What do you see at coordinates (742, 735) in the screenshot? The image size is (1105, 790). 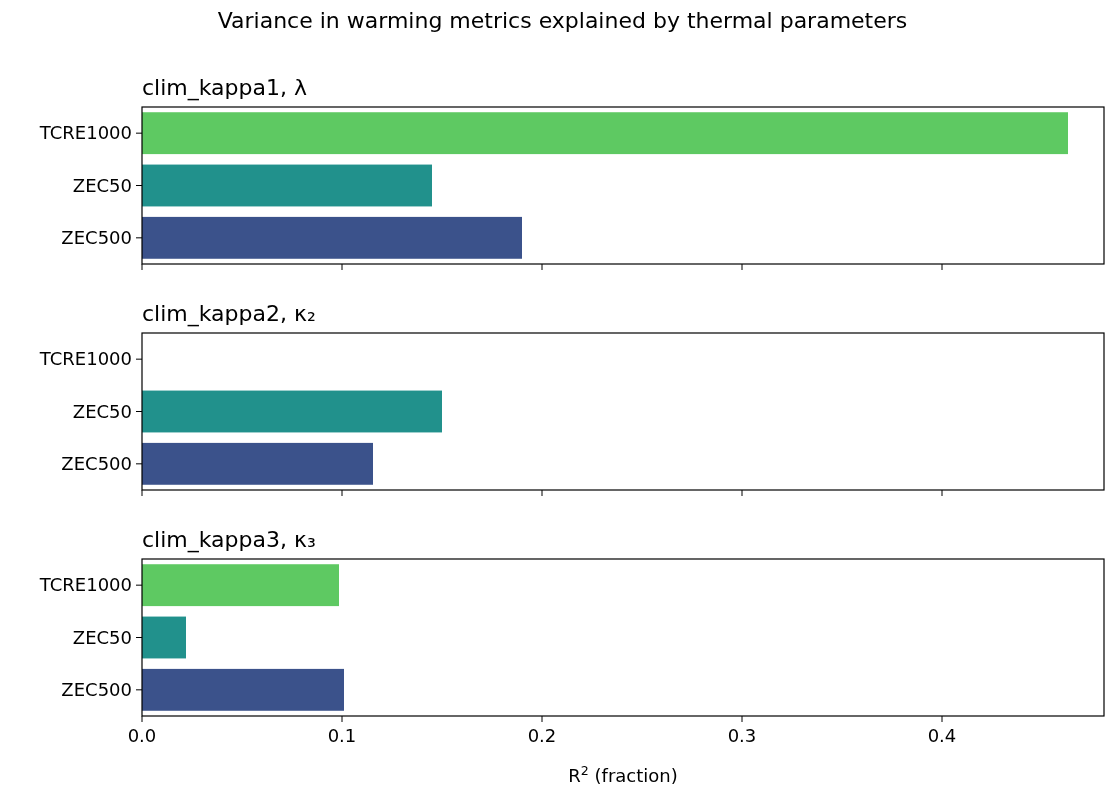 I see `x-tick-label: 0.3` at bounding box center [742, 735].